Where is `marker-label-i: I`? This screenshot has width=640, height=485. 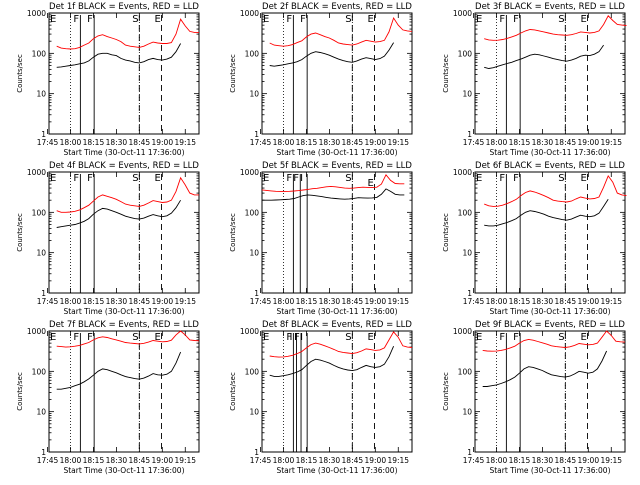 marker-label-i: I is located at coordinates (301, 178).